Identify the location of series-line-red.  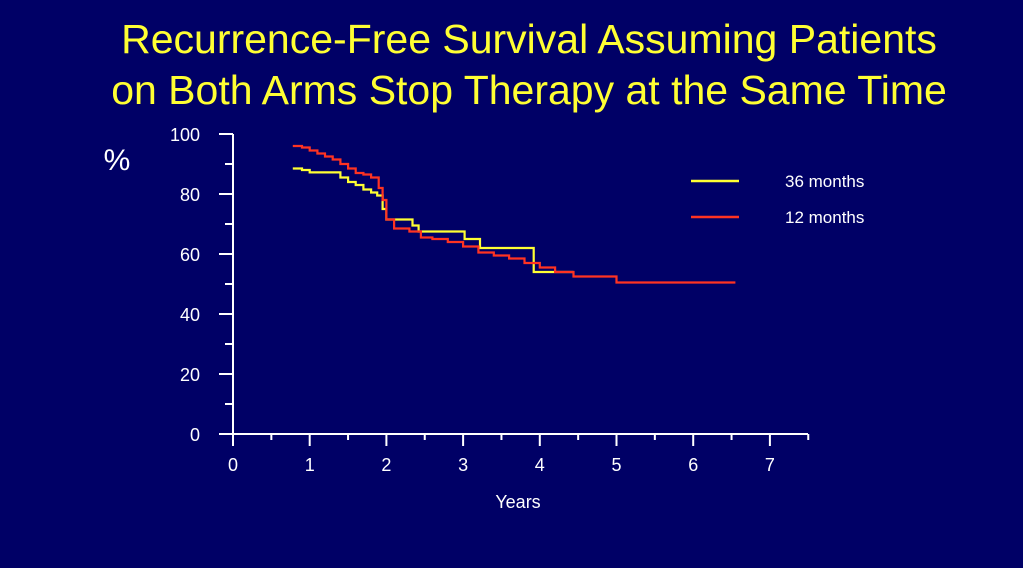
(514, 214).